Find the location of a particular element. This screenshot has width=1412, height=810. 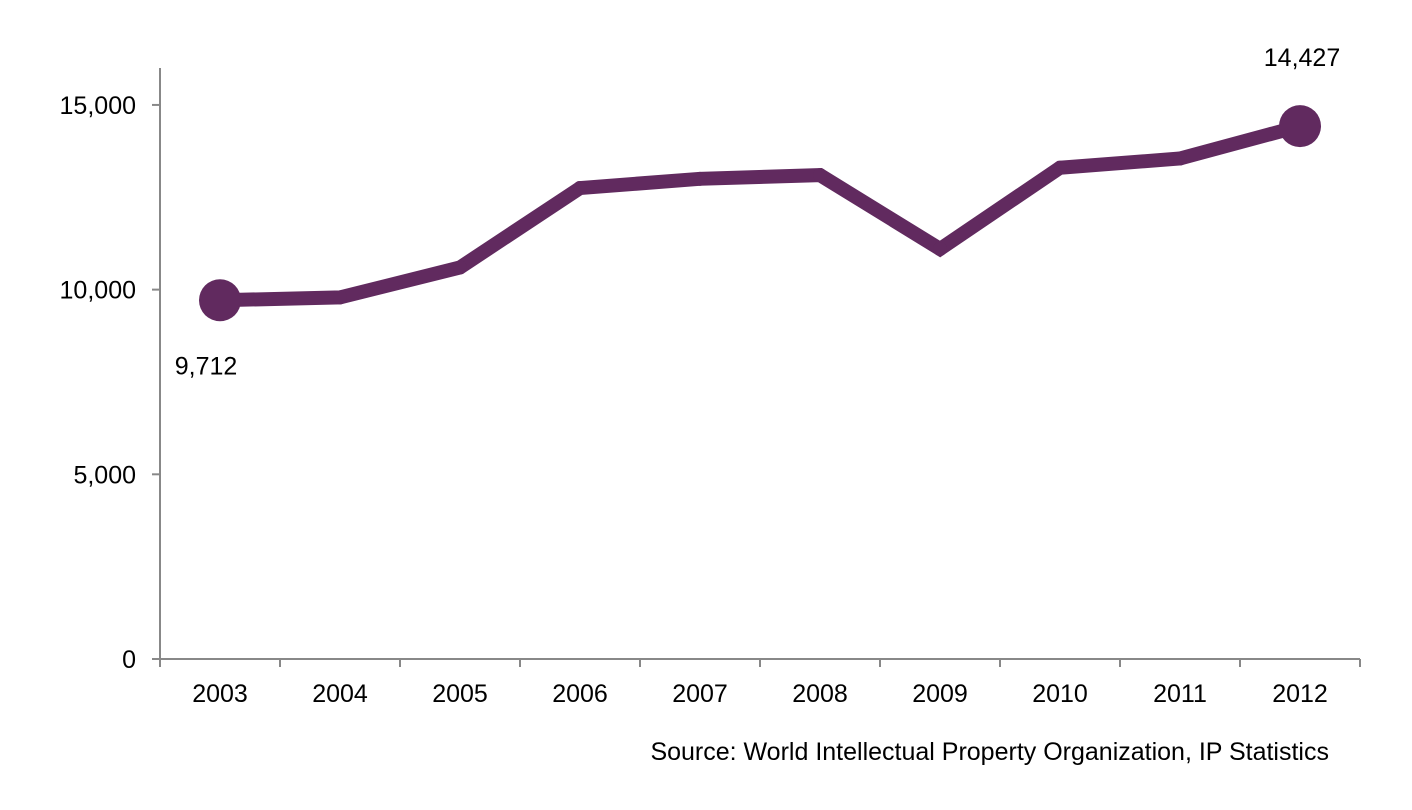

x-tick-label: 2007 is located at coordinates (700, 694).